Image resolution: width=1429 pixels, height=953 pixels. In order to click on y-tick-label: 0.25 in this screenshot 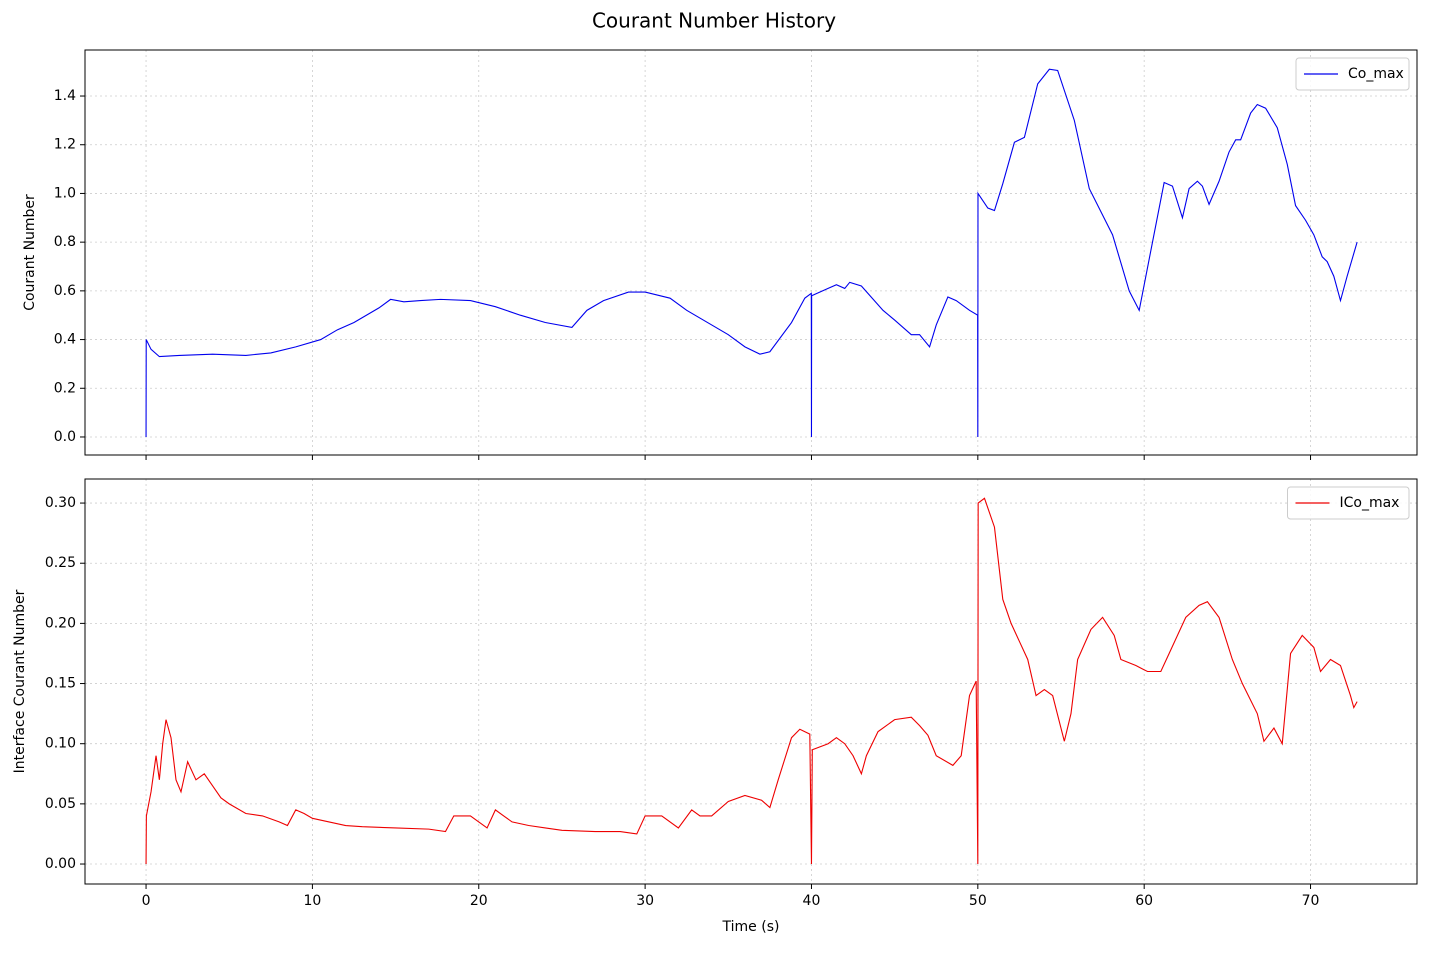, I will do `click(60, 563)`.